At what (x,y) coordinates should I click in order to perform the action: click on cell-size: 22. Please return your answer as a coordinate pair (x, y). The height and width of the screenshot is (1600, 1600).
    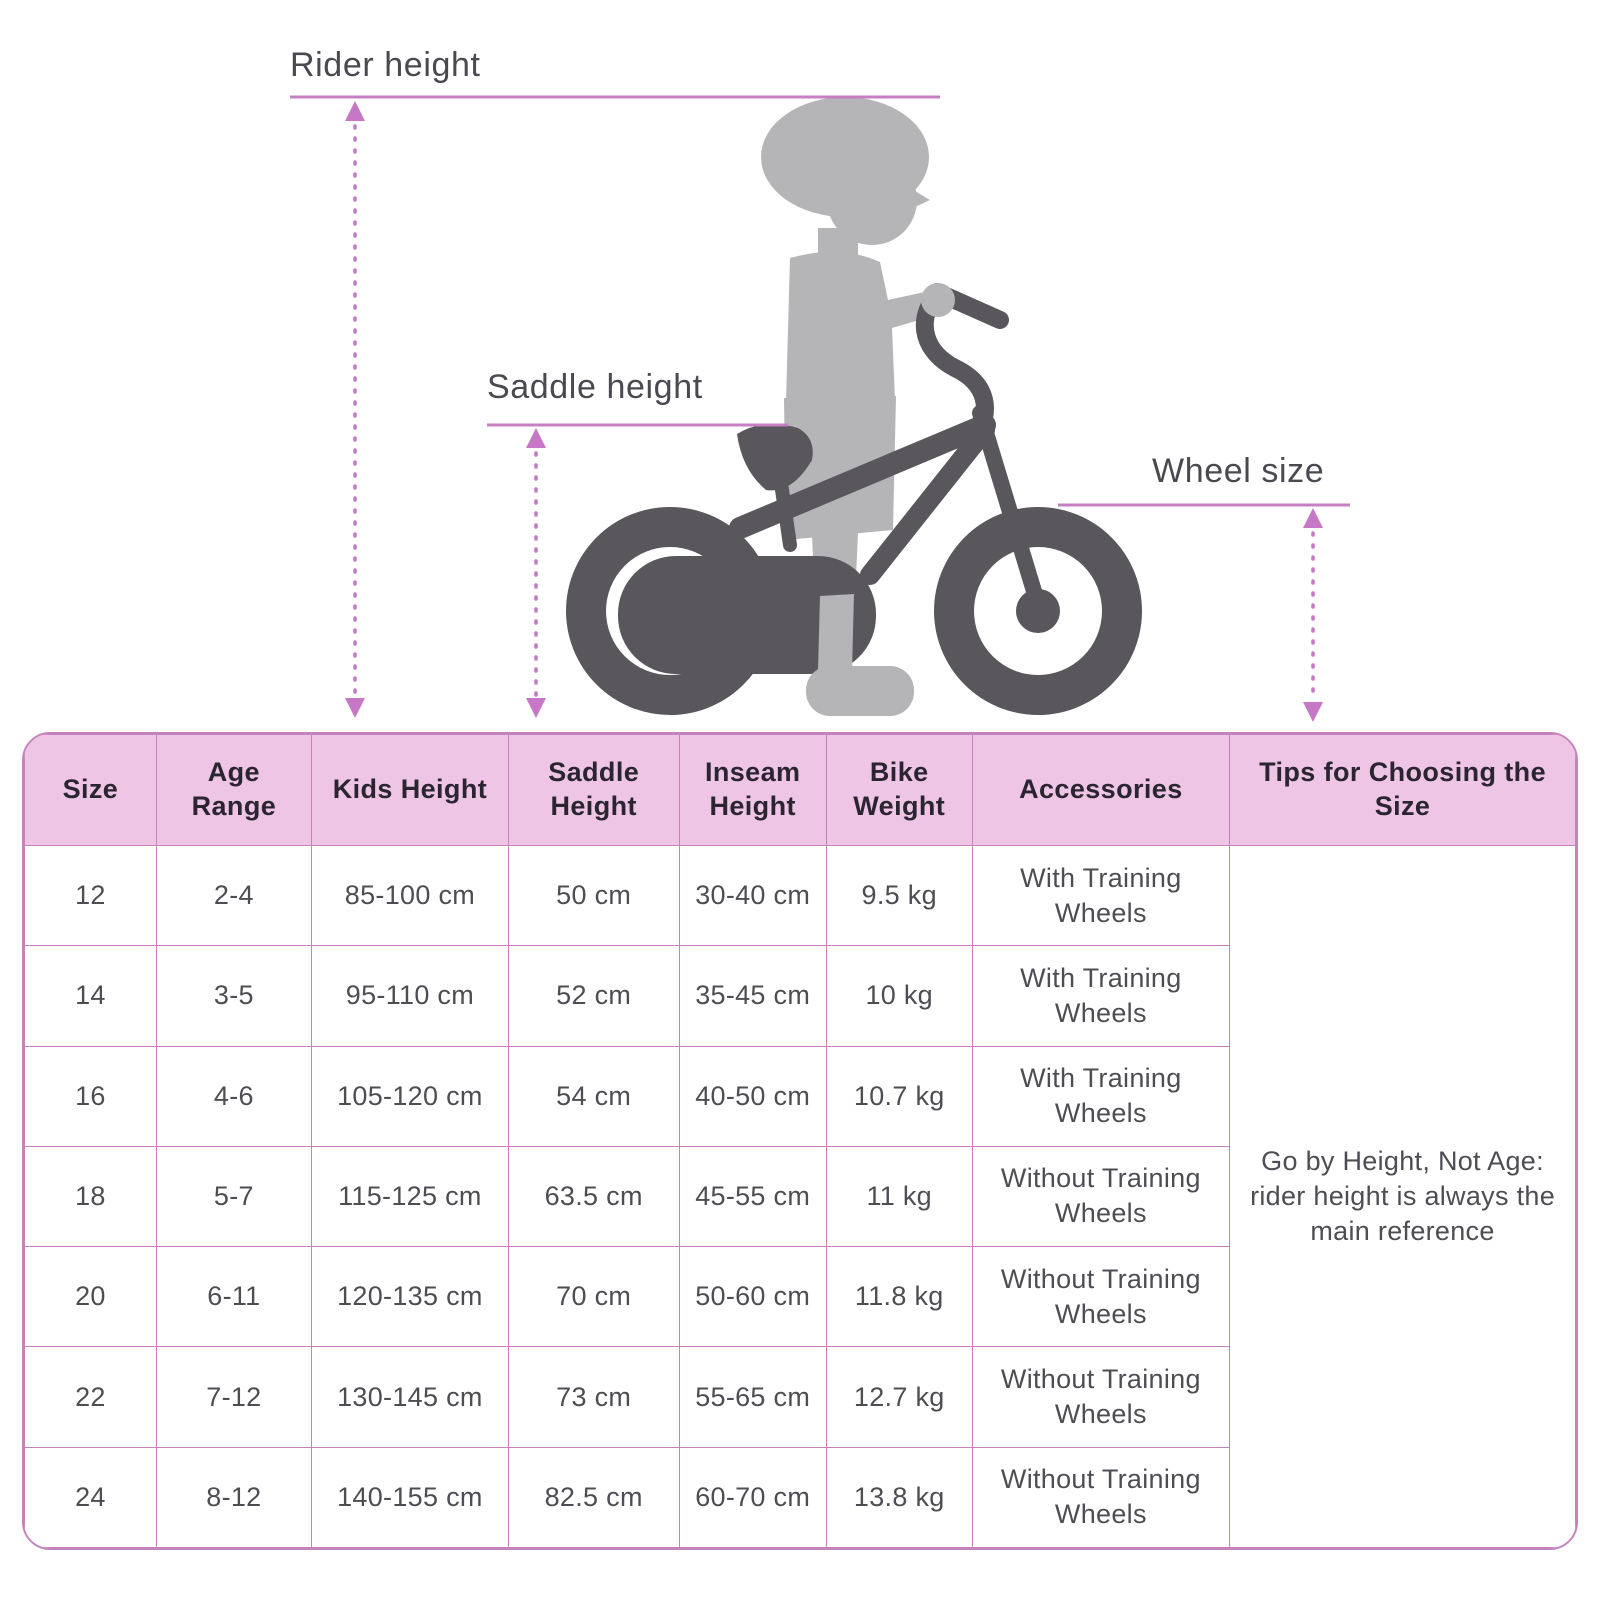
    Looking at the image, I should click on (90, 1397).